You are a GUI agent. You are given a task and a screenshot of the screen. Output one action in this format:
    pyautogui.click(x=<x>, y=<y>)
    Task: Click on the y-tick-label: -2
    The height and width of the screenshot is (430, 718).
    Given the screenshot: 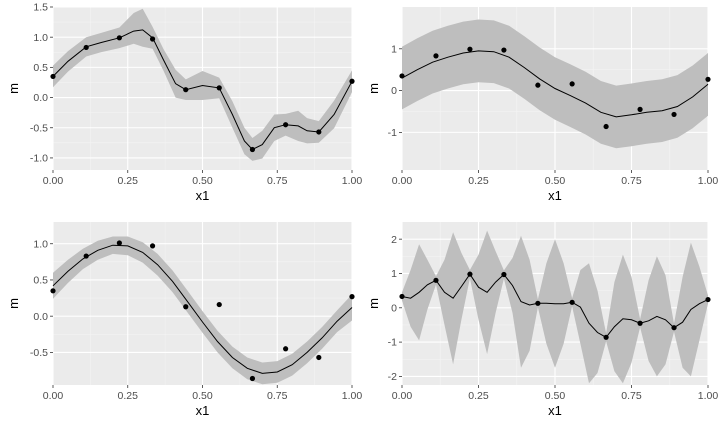 What is the action you would take?
    pyautogui.click(x=392, y=377)
    